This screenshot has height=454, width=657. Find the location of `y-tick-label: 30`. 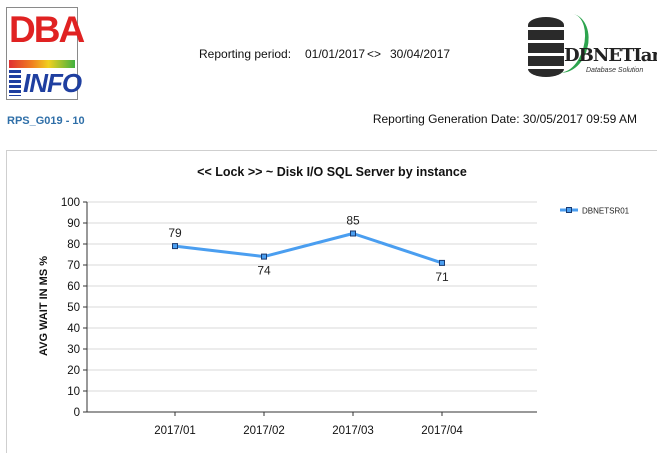

y-tick-label: 30 is located at coordinates (73, 350).